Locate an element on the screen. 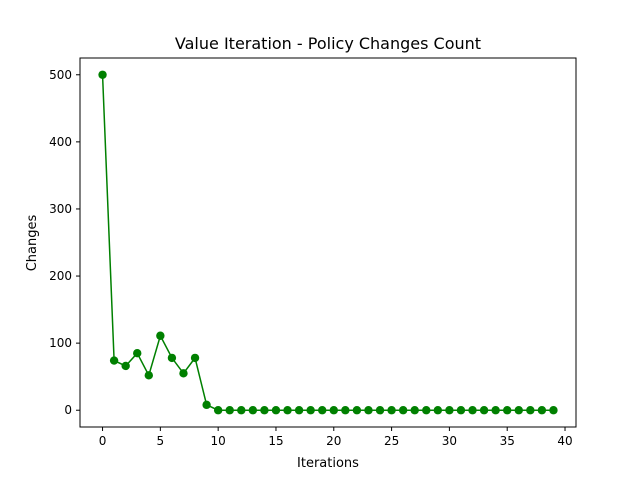  y-axis-label: Changes is located at coordinates (32, 243).